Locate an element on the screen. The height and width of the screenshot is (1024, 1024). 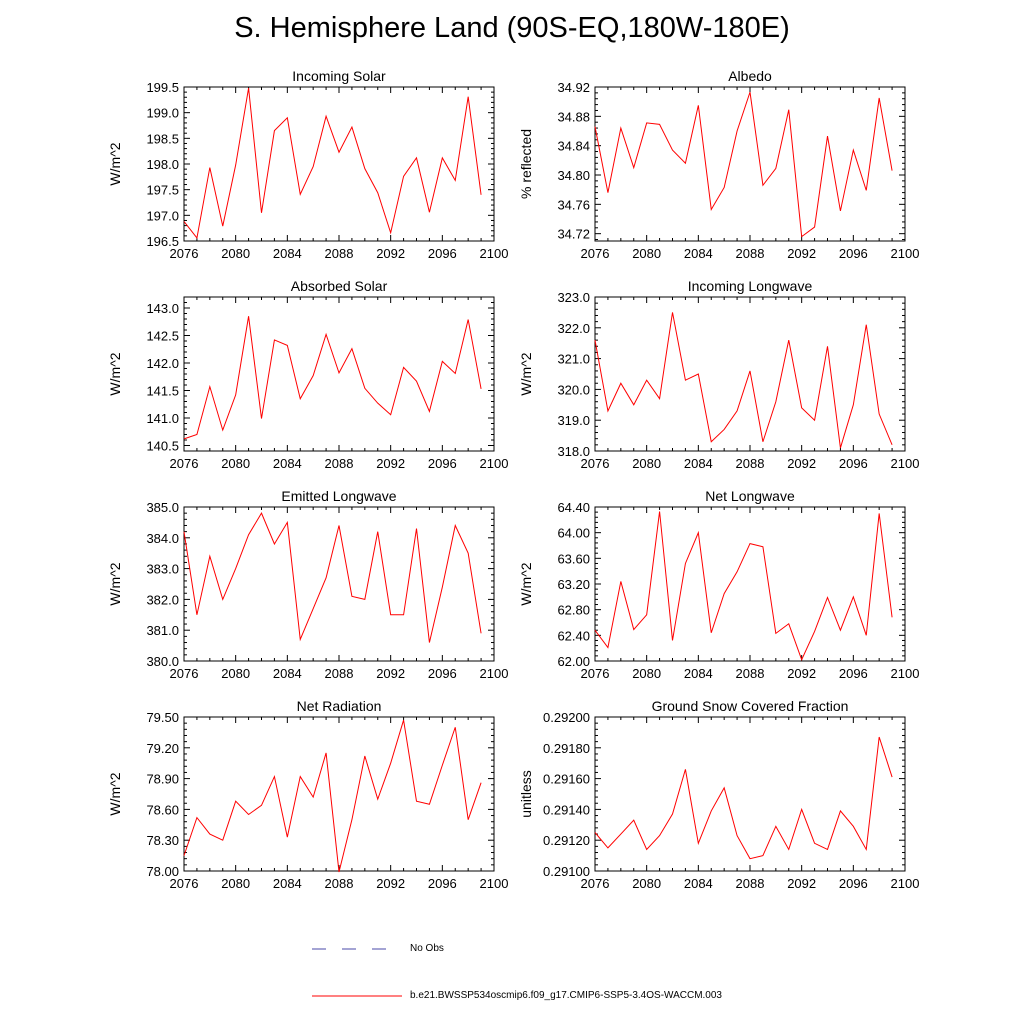
y-tick-label: 78.30 is located at coordinates (162, 840).